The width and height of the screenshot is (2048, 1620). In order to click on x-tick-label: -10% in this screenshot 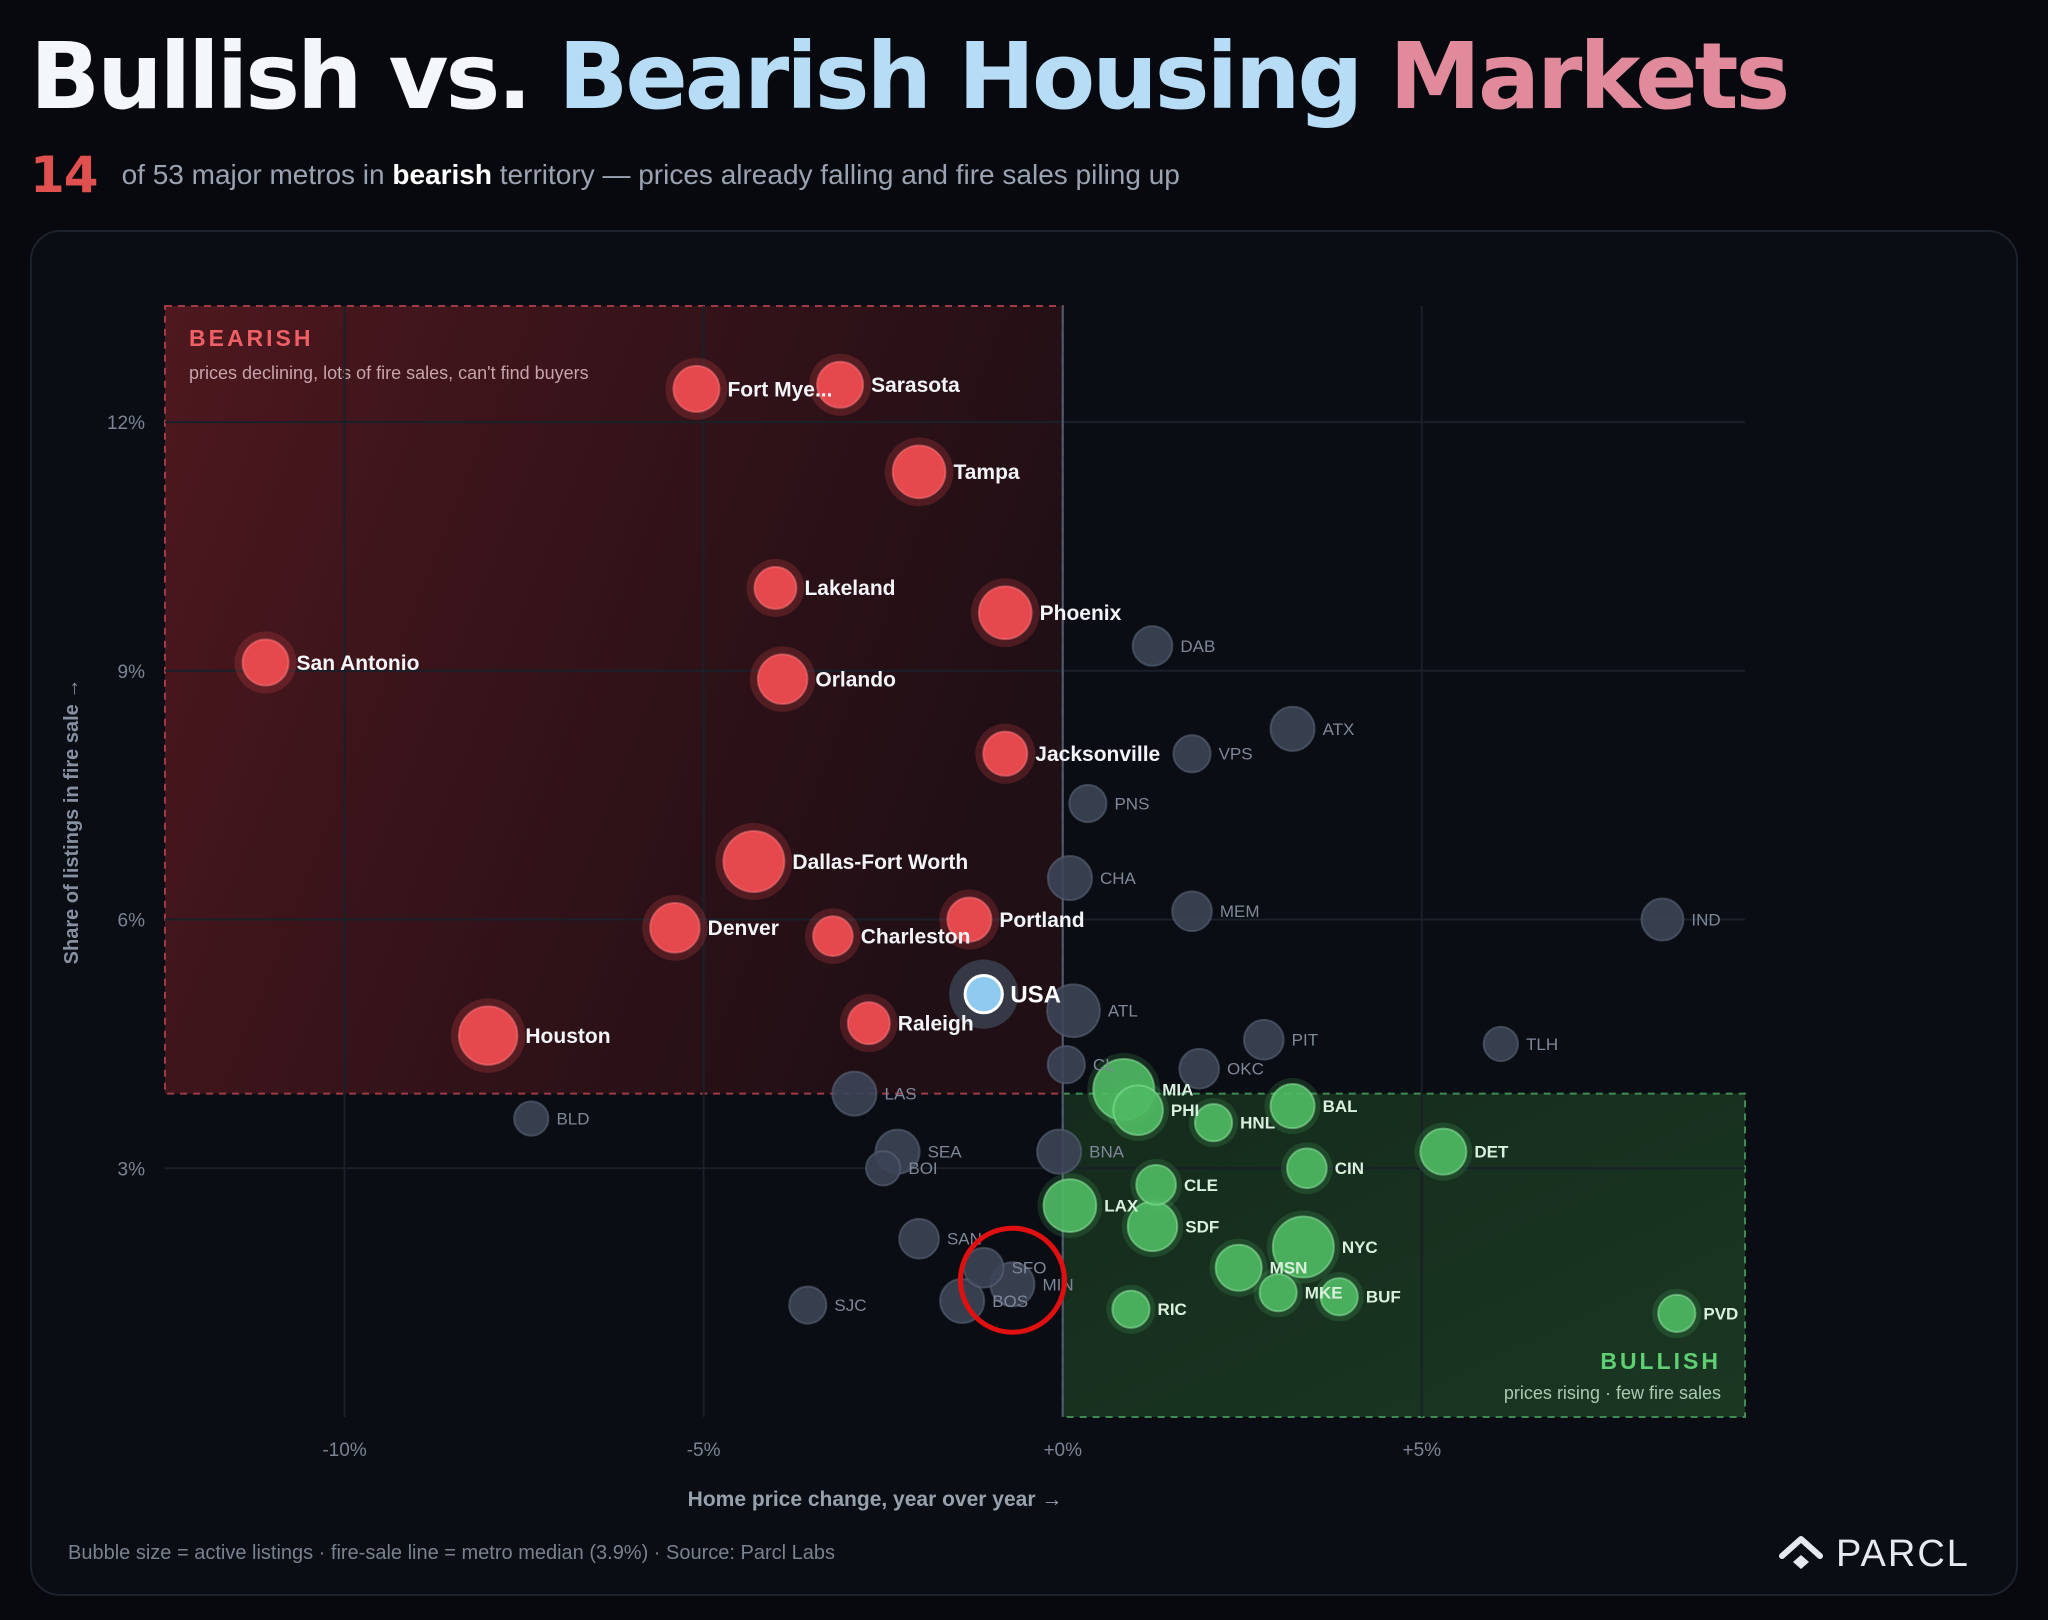, I will do `click(344, 1450)`.